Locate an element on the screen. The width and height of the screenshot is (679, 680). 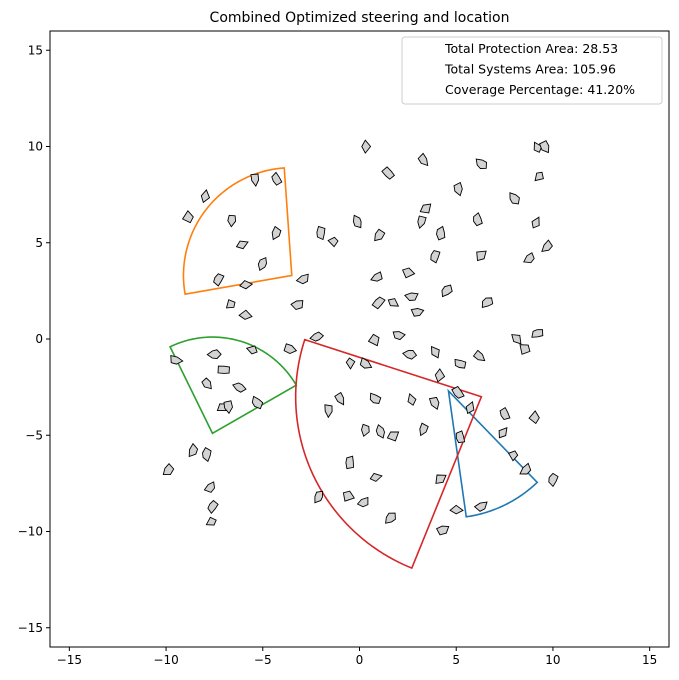
y-tick-label: −15 is located at coordinates (30, 628).